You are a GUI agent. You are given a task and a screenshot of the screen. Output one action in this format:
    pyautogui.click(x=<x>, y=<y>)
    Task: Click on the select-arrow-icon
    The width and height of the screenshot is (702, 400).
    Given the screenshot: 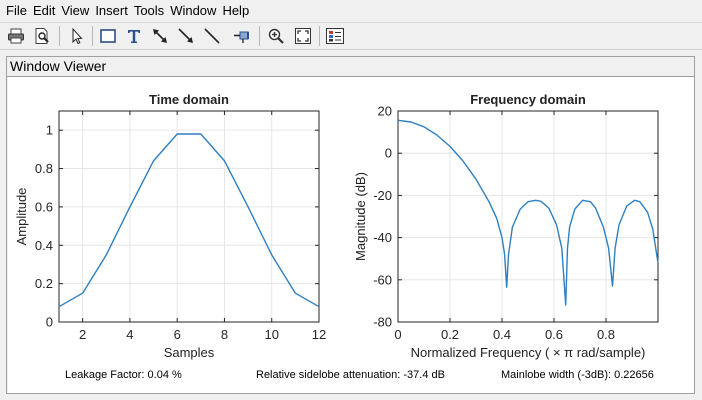 What is the action you would take?
    pyautogui.click(x=77, y=36)
    